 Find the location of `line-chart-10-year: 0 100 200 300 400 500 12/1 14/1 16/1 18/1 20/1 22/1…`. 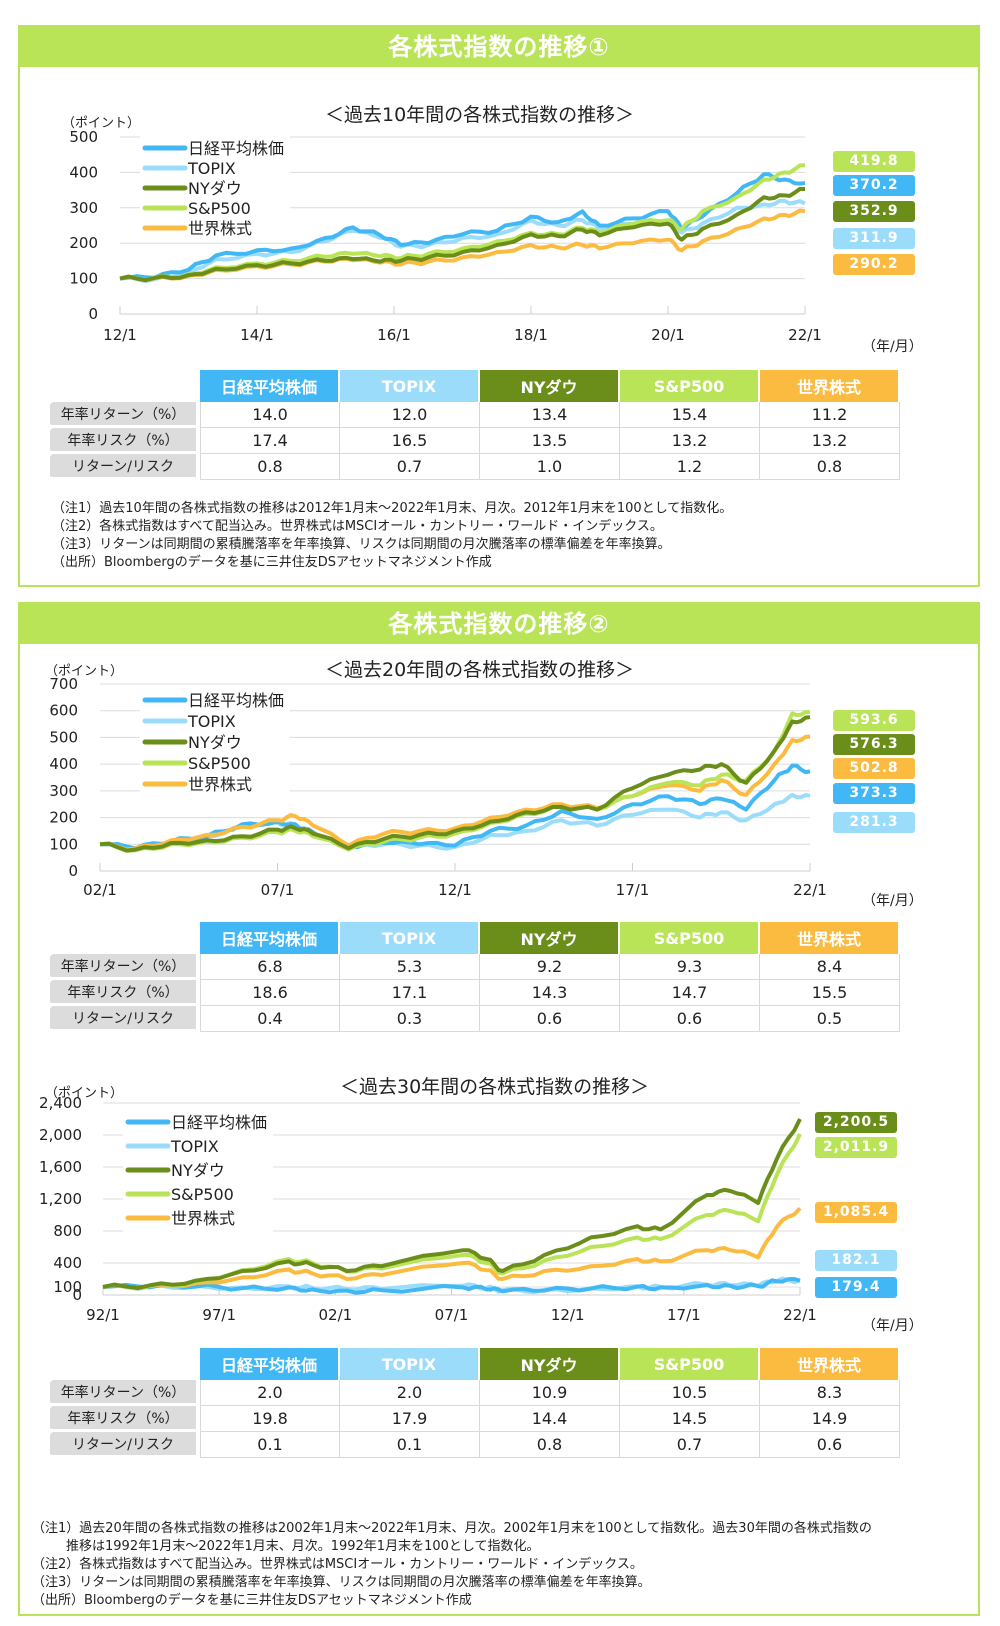

line-chart-10-year: 0 100 200 300 400 500 12/1 14/1 16/1 18/1 20/1 22/1… is located at coordinates (445, 236).